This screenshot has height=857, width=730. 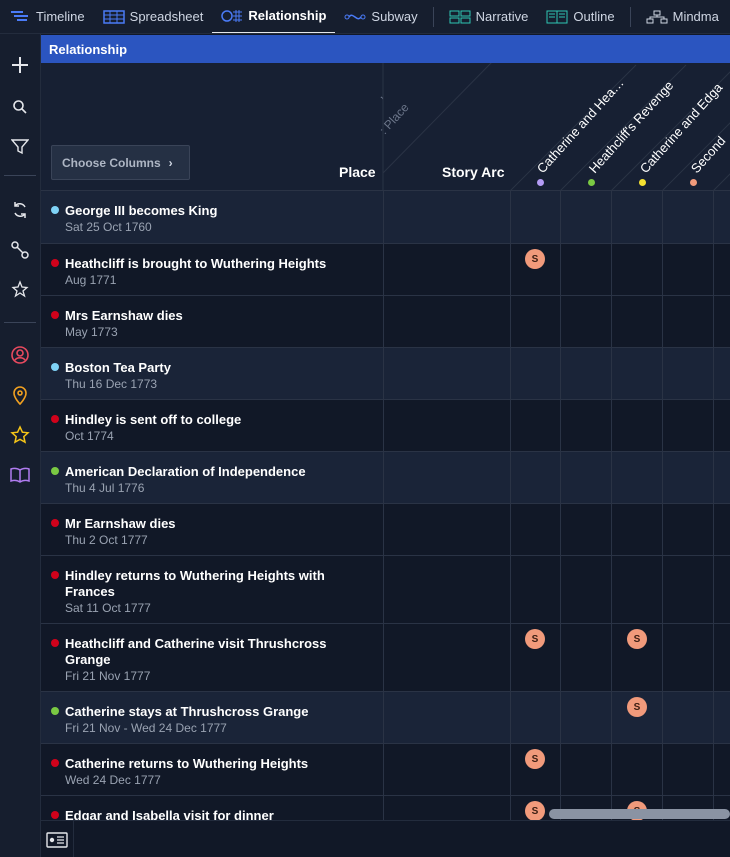 What do you see at coordinates (141, 210) in the screenshot?
I see `event-title: George III becomes King` at bounding box center [141, 210].